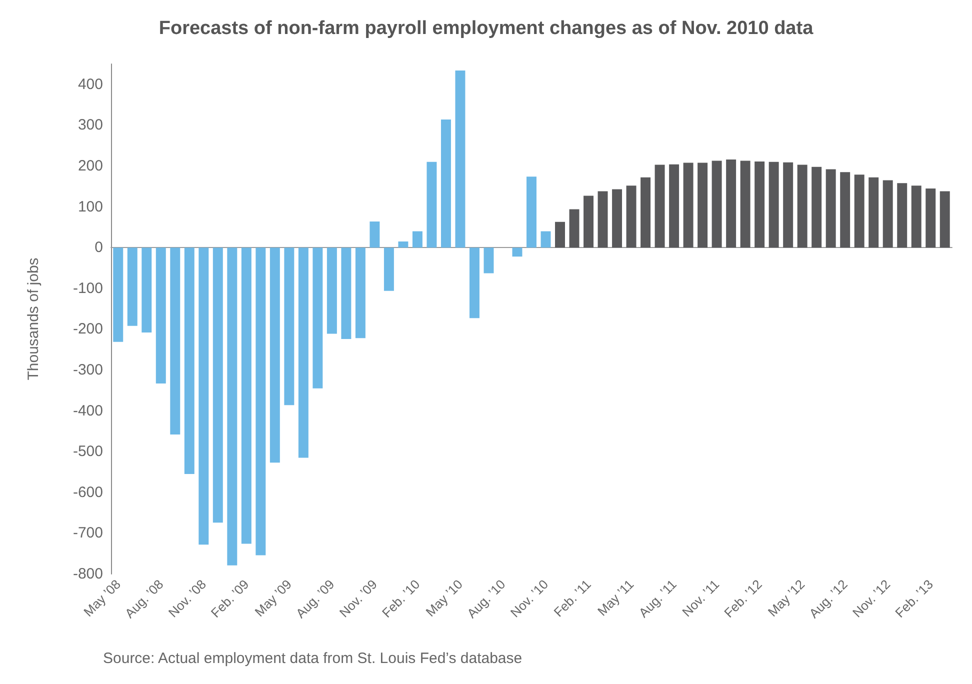 The height and width of the screenshot is (684, 972). What do you see at coordinates (444, 598) in the screenshot?
I see `x-tick-label: May ’10` at bounding box center [444, 598].